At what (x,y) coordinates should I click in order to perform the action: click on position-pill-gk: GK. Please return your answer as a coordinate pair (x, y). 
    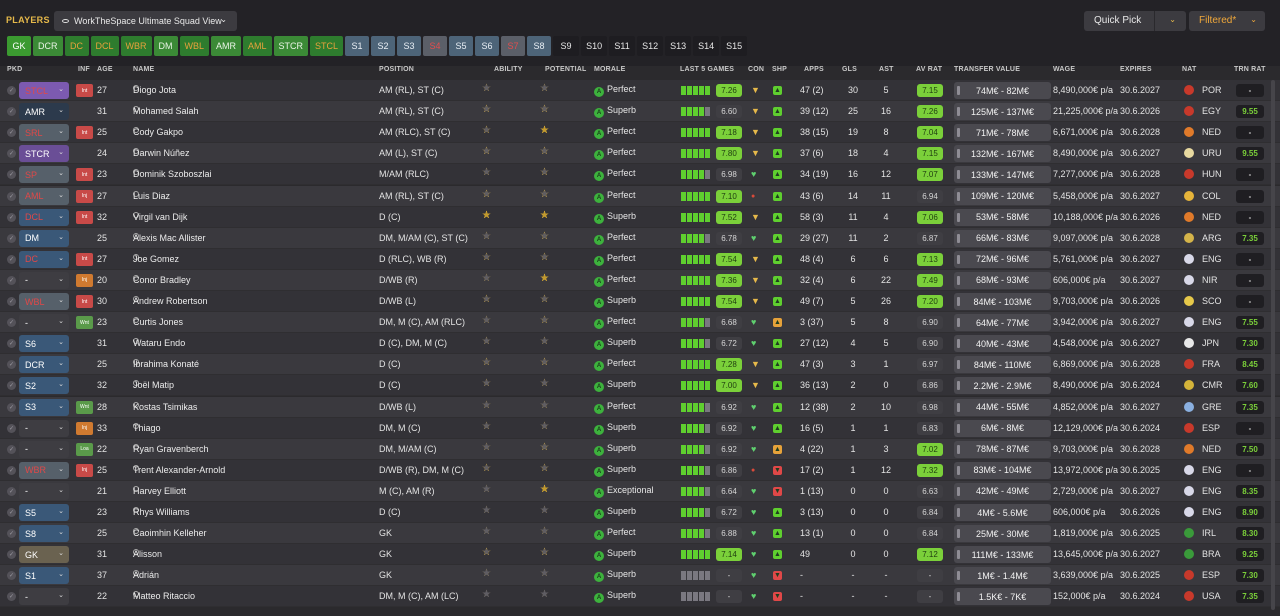
    Looking at the image, I should click on (19, 46).